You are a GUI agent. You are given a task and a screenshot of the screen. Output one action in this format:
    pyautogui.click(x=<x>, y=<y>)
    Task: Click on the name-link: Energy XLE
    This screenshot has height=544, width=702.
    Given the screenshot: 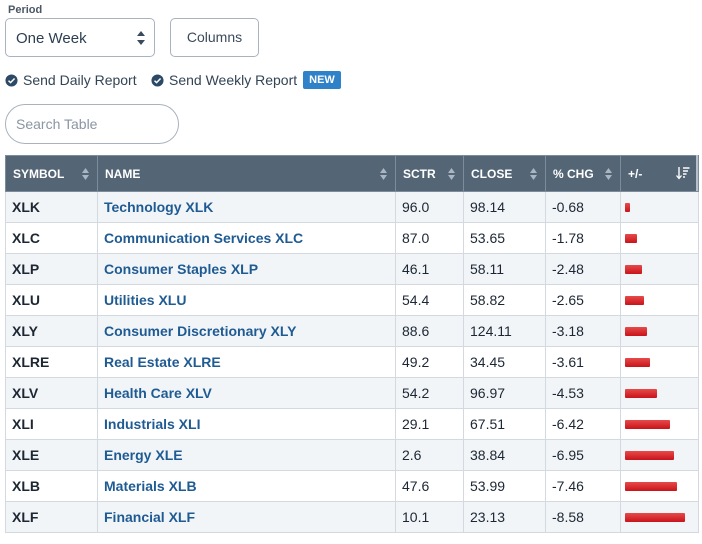 What is the action you would take?
    pyautogui.click(x=143, y=455)
    